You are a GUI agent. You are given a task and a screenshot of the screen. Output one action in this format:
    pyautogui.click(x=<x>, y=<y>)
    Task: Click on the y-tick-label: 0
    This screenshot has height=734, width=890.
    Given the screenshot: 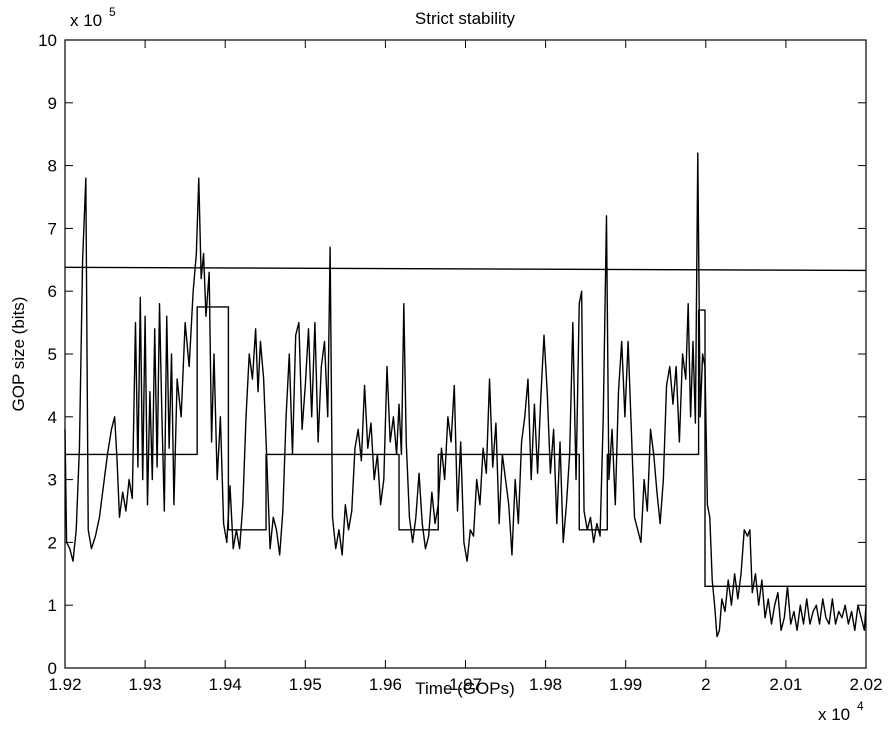 What is the action you would take?
    pyautogui.click(x=52, y=668)
    